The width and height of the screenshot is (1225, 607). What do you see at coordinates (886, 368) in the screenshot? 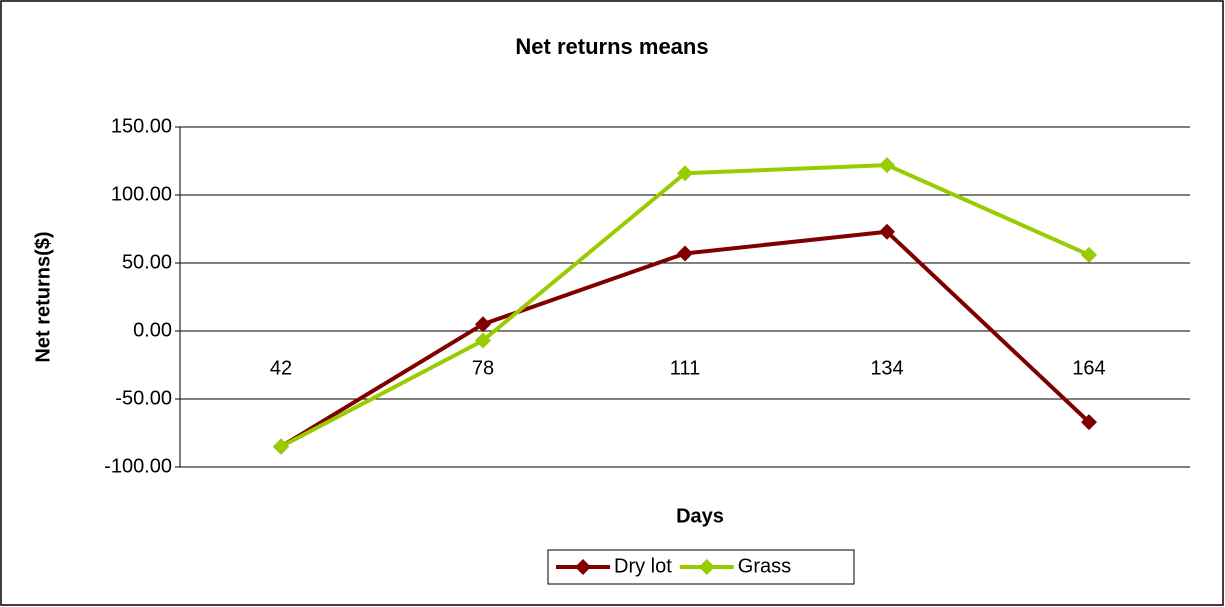
I see `x-tick-label: 134` at bounding box center [886, 368].